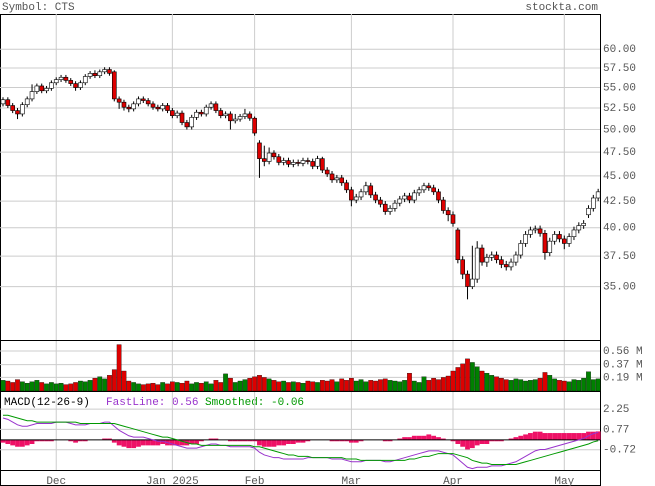 The height and width of the screenshot is (486, 655). Describe the element at coordinates (619, 229) in the screenshot. I see `y-tick-label: 40.00` at that location.